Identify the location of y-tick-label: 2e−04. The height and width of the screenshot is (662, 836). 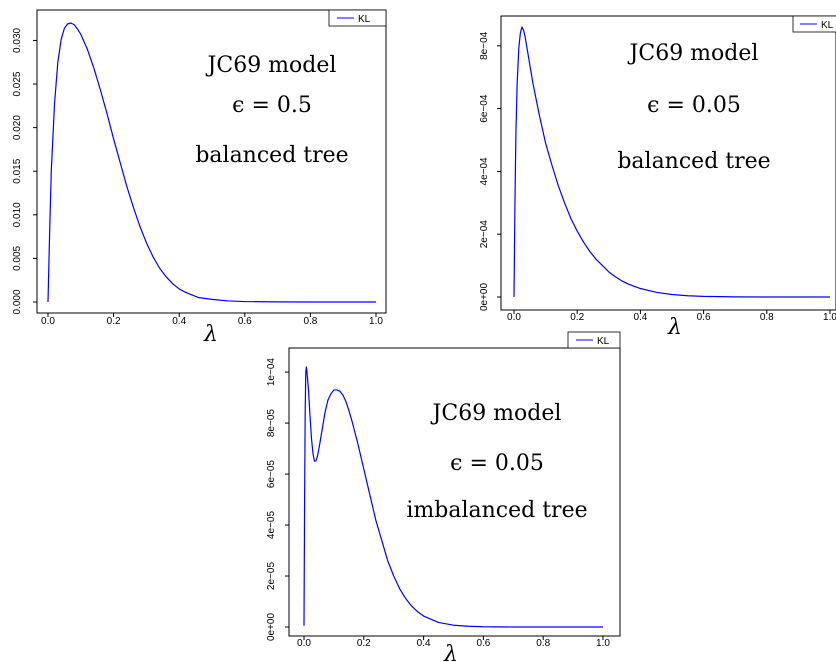
(484, 234).